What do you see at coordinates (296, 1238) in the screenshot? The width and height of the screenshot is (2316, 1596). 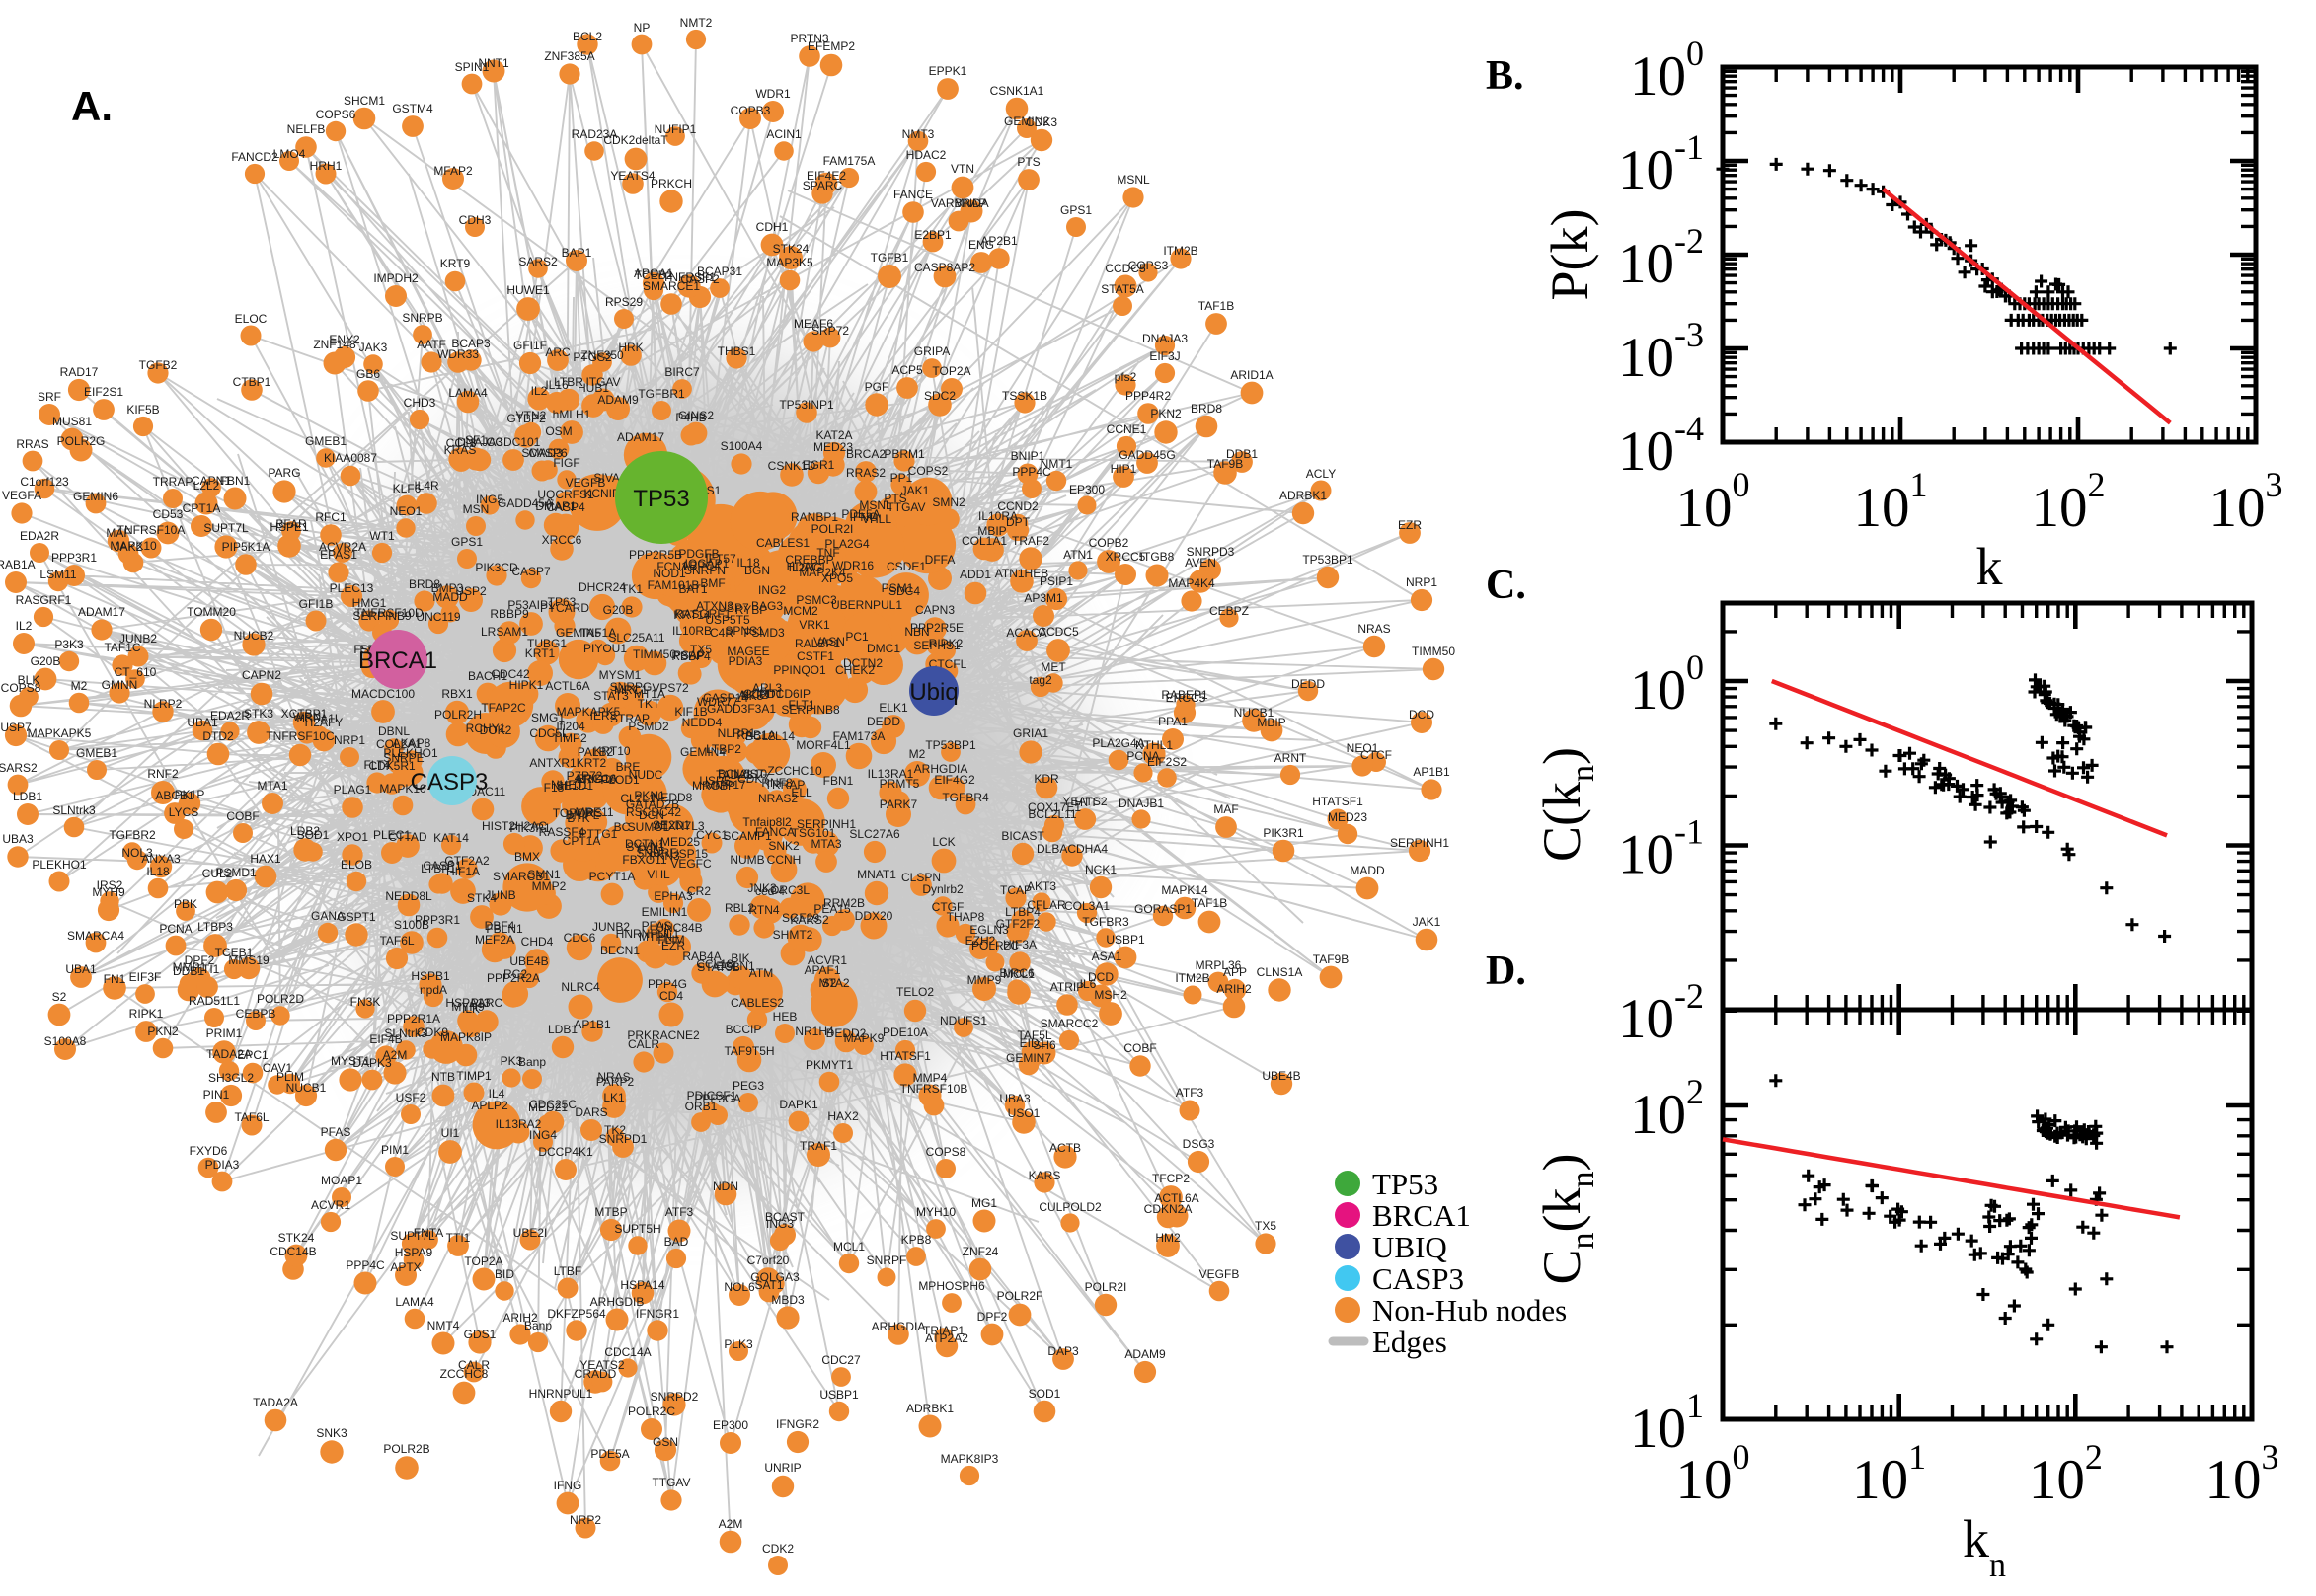 I see `svg-text: STK24` at bounding box center [296, 1238].